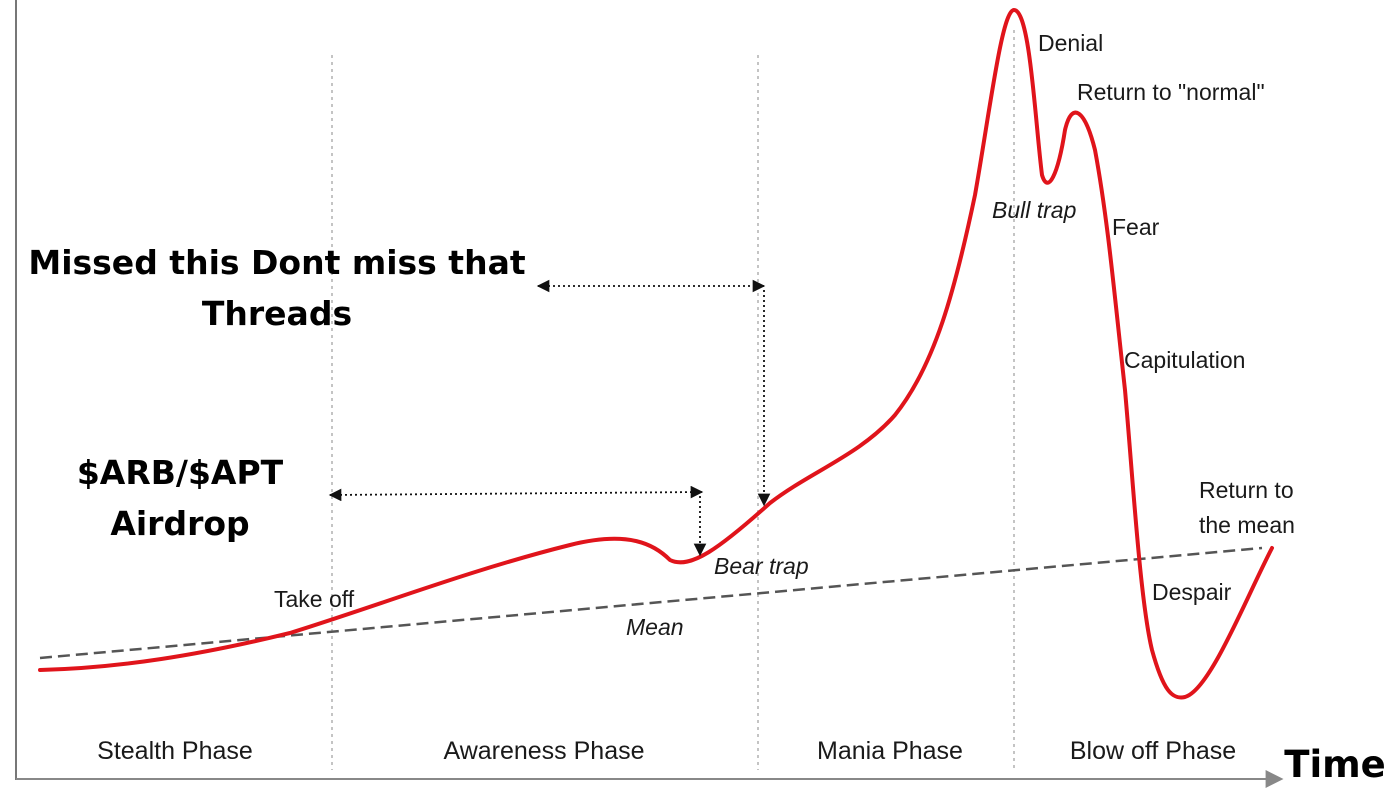  What do you see at coordinates (1246, 490) in the screenshot?
I see `label-return-mean-1: Return to` at bounding box center [1246, 490].